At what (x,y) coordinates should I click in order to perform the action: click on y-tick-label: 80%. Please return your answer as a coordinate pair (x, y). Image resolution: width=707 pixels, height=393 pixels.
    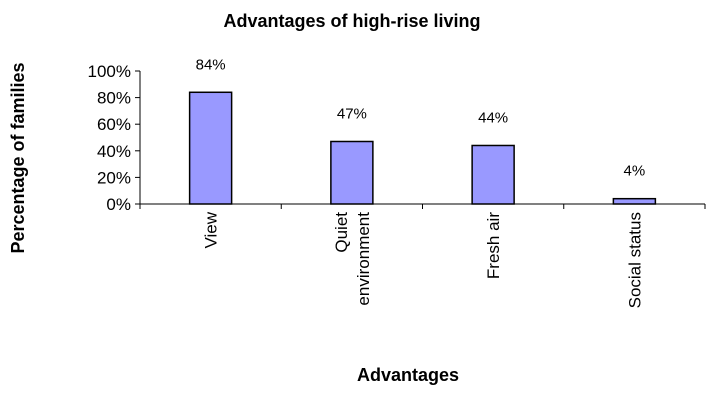
    Looking at the image, I should click on (114, 98).